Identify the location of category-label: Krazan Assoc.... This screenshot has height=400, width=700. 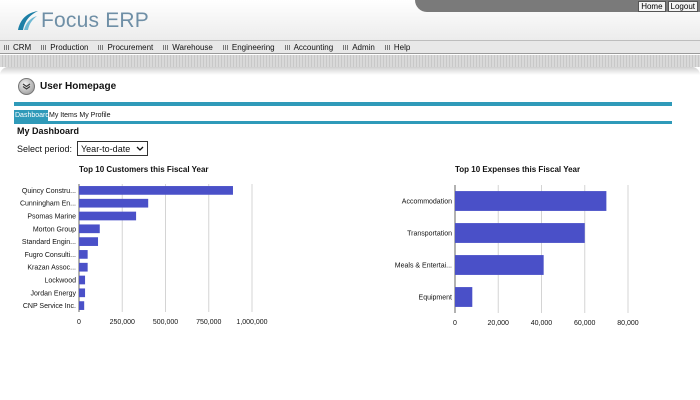
(51, 268).